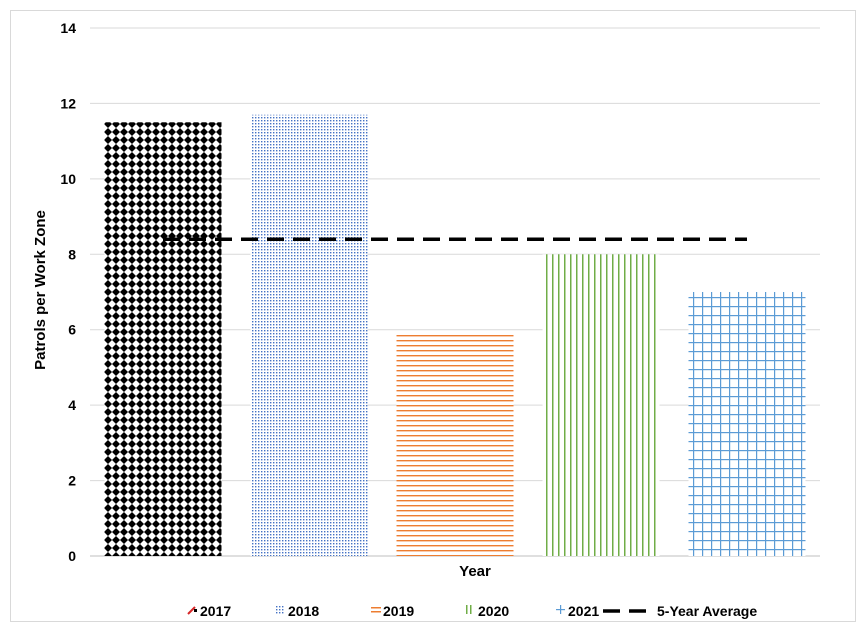 The image size is (867, 630). What do you see at coordinates (215, 611) in the screenshot?
I see `legend-label-2017: 2017` at bounding box center [215, 611].